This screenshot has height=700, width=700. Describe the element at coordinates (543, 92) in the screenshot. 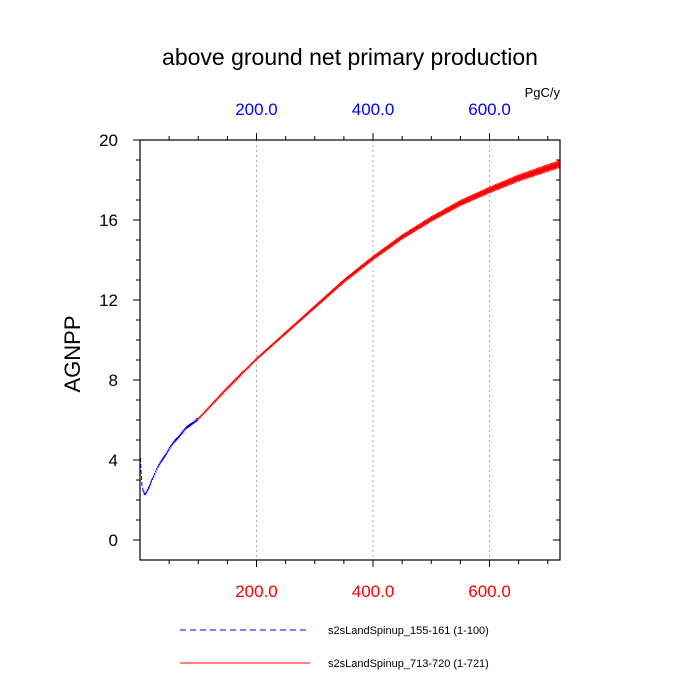

I see `units-label: PgC/y` at that location.